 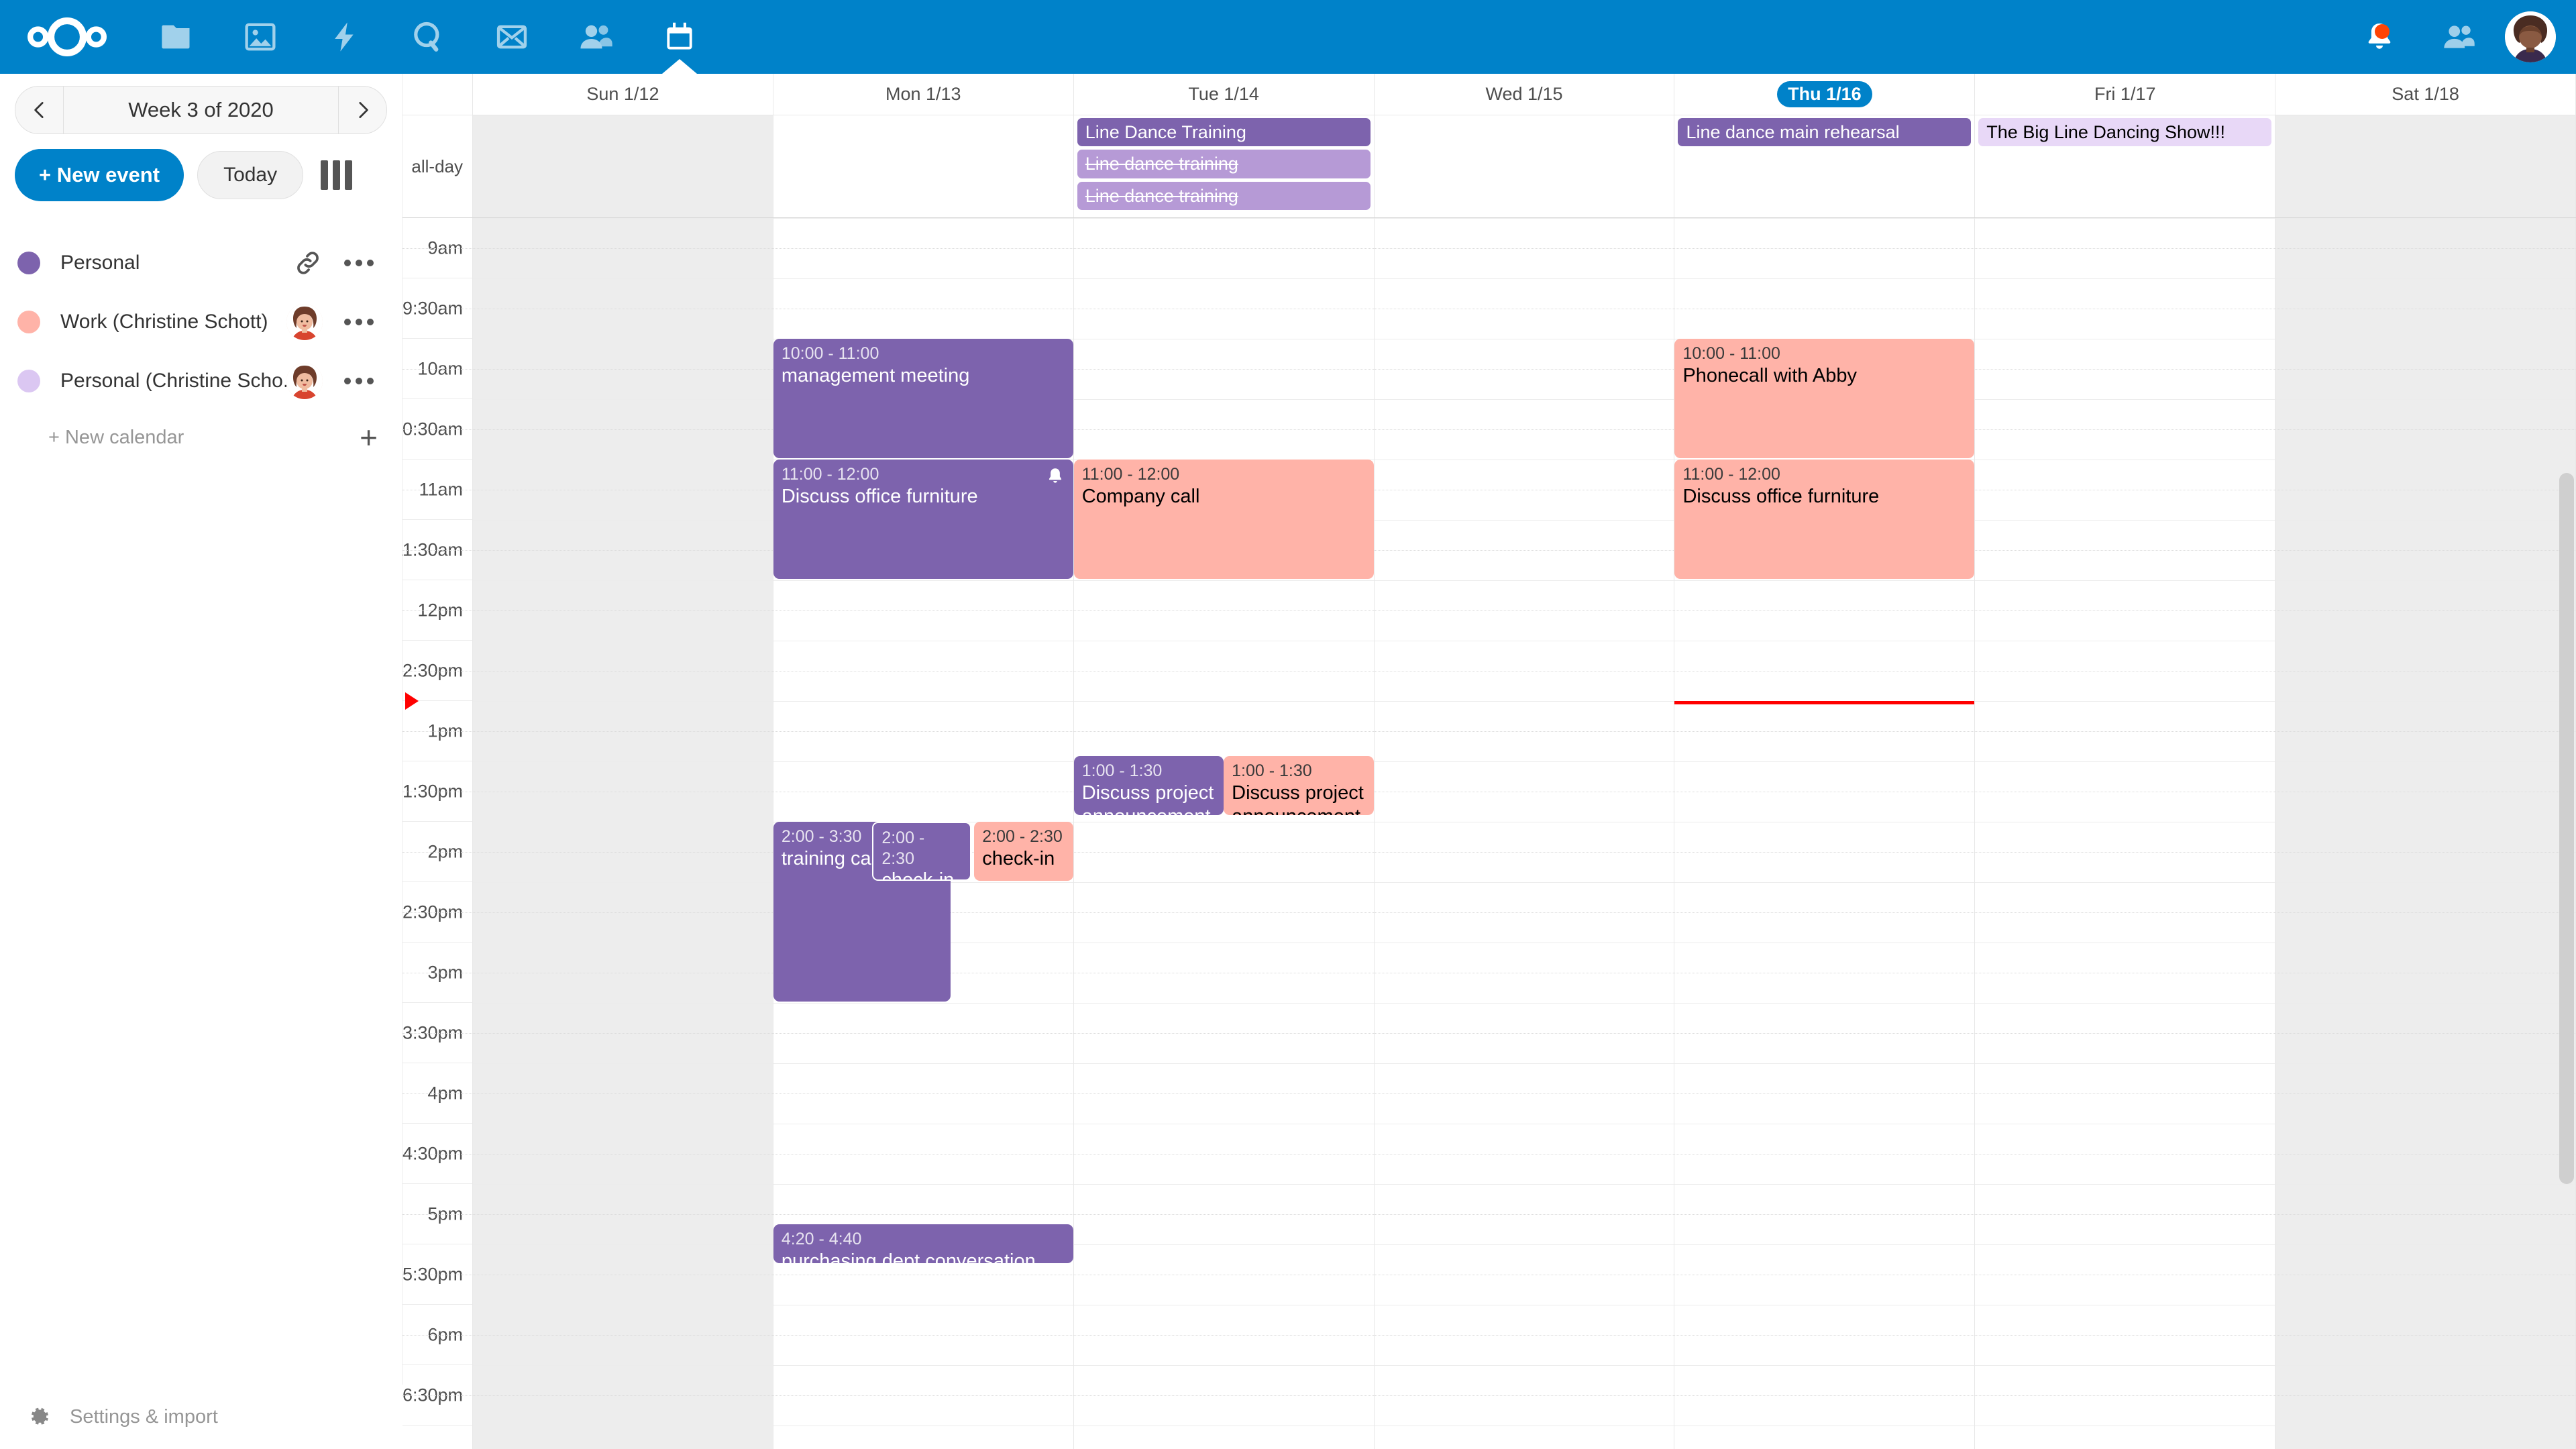 I want to click on nextcloud-logo-link, so click(x=67, y=37).